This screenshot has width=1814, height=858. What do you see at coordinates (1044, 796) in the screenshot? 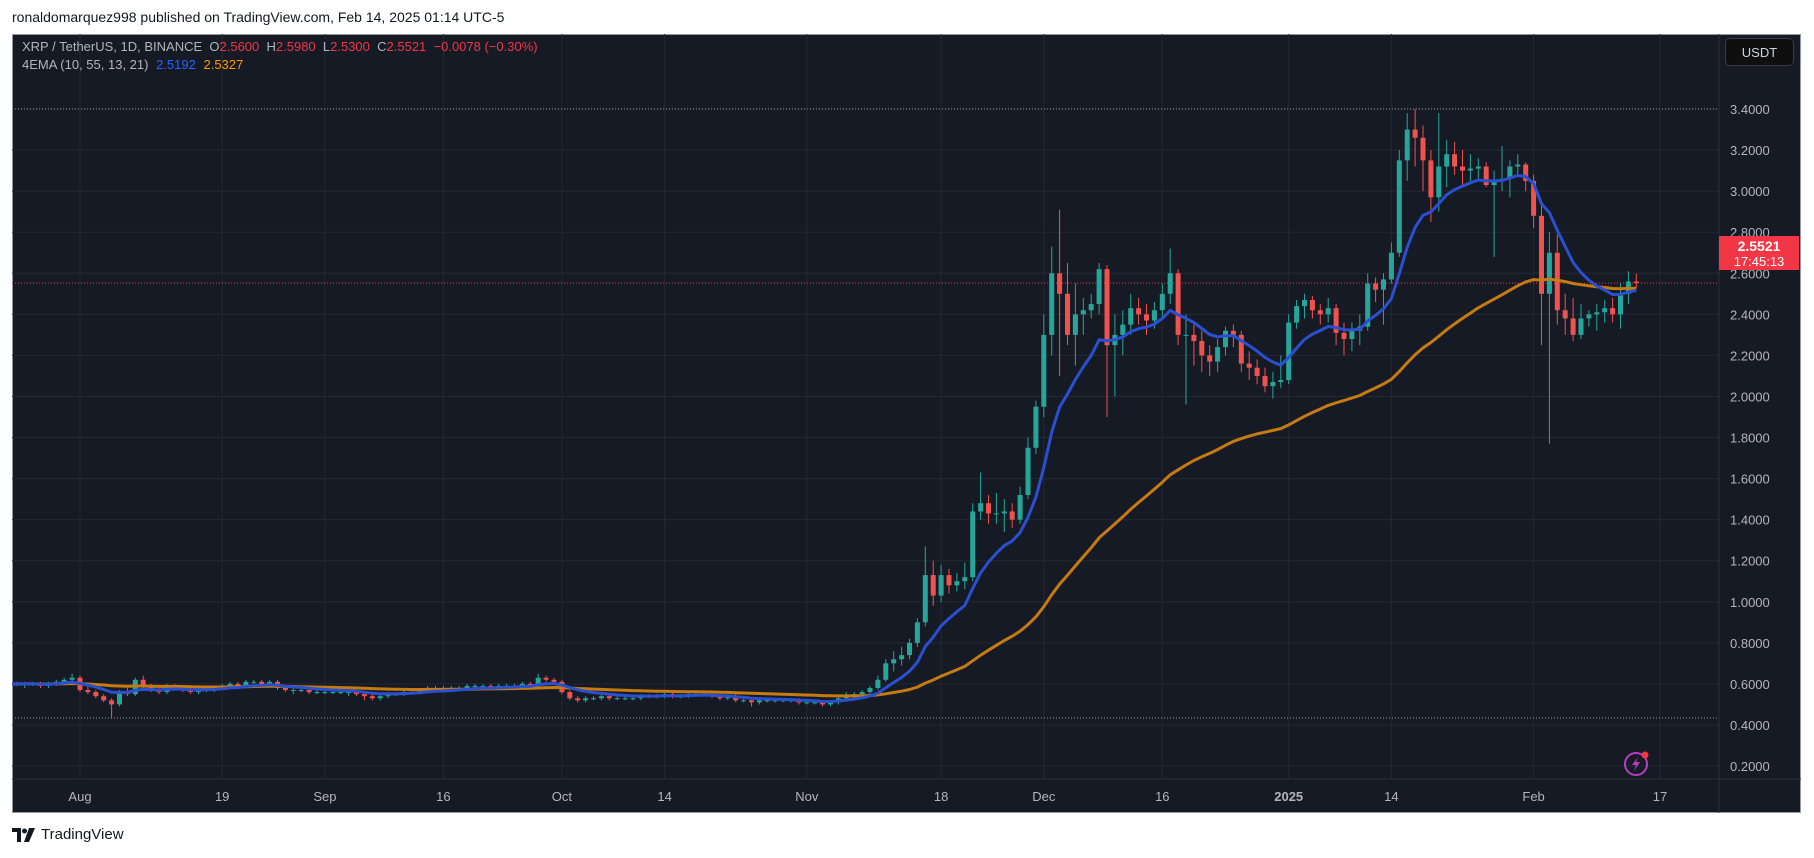
I see `x-tick-label: Dec` at bounding box center [1044, 796].